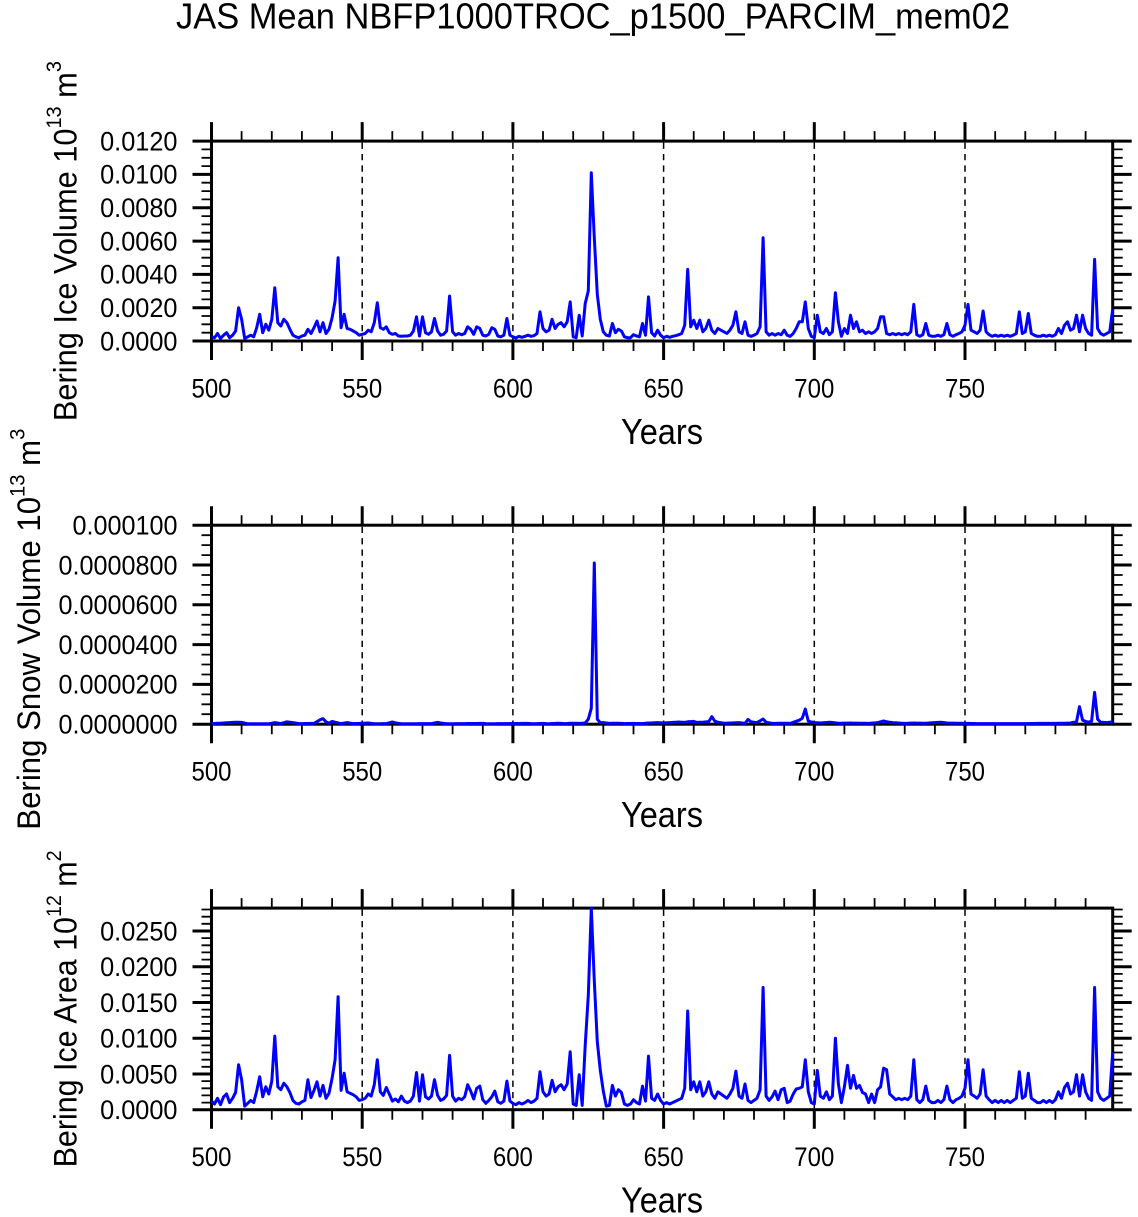 The width and height of the screenshot is (1138, 1217). Describe the element at coordinates (138, 967) in the screenshot. I see `svg-text: 0.0200` at that location.